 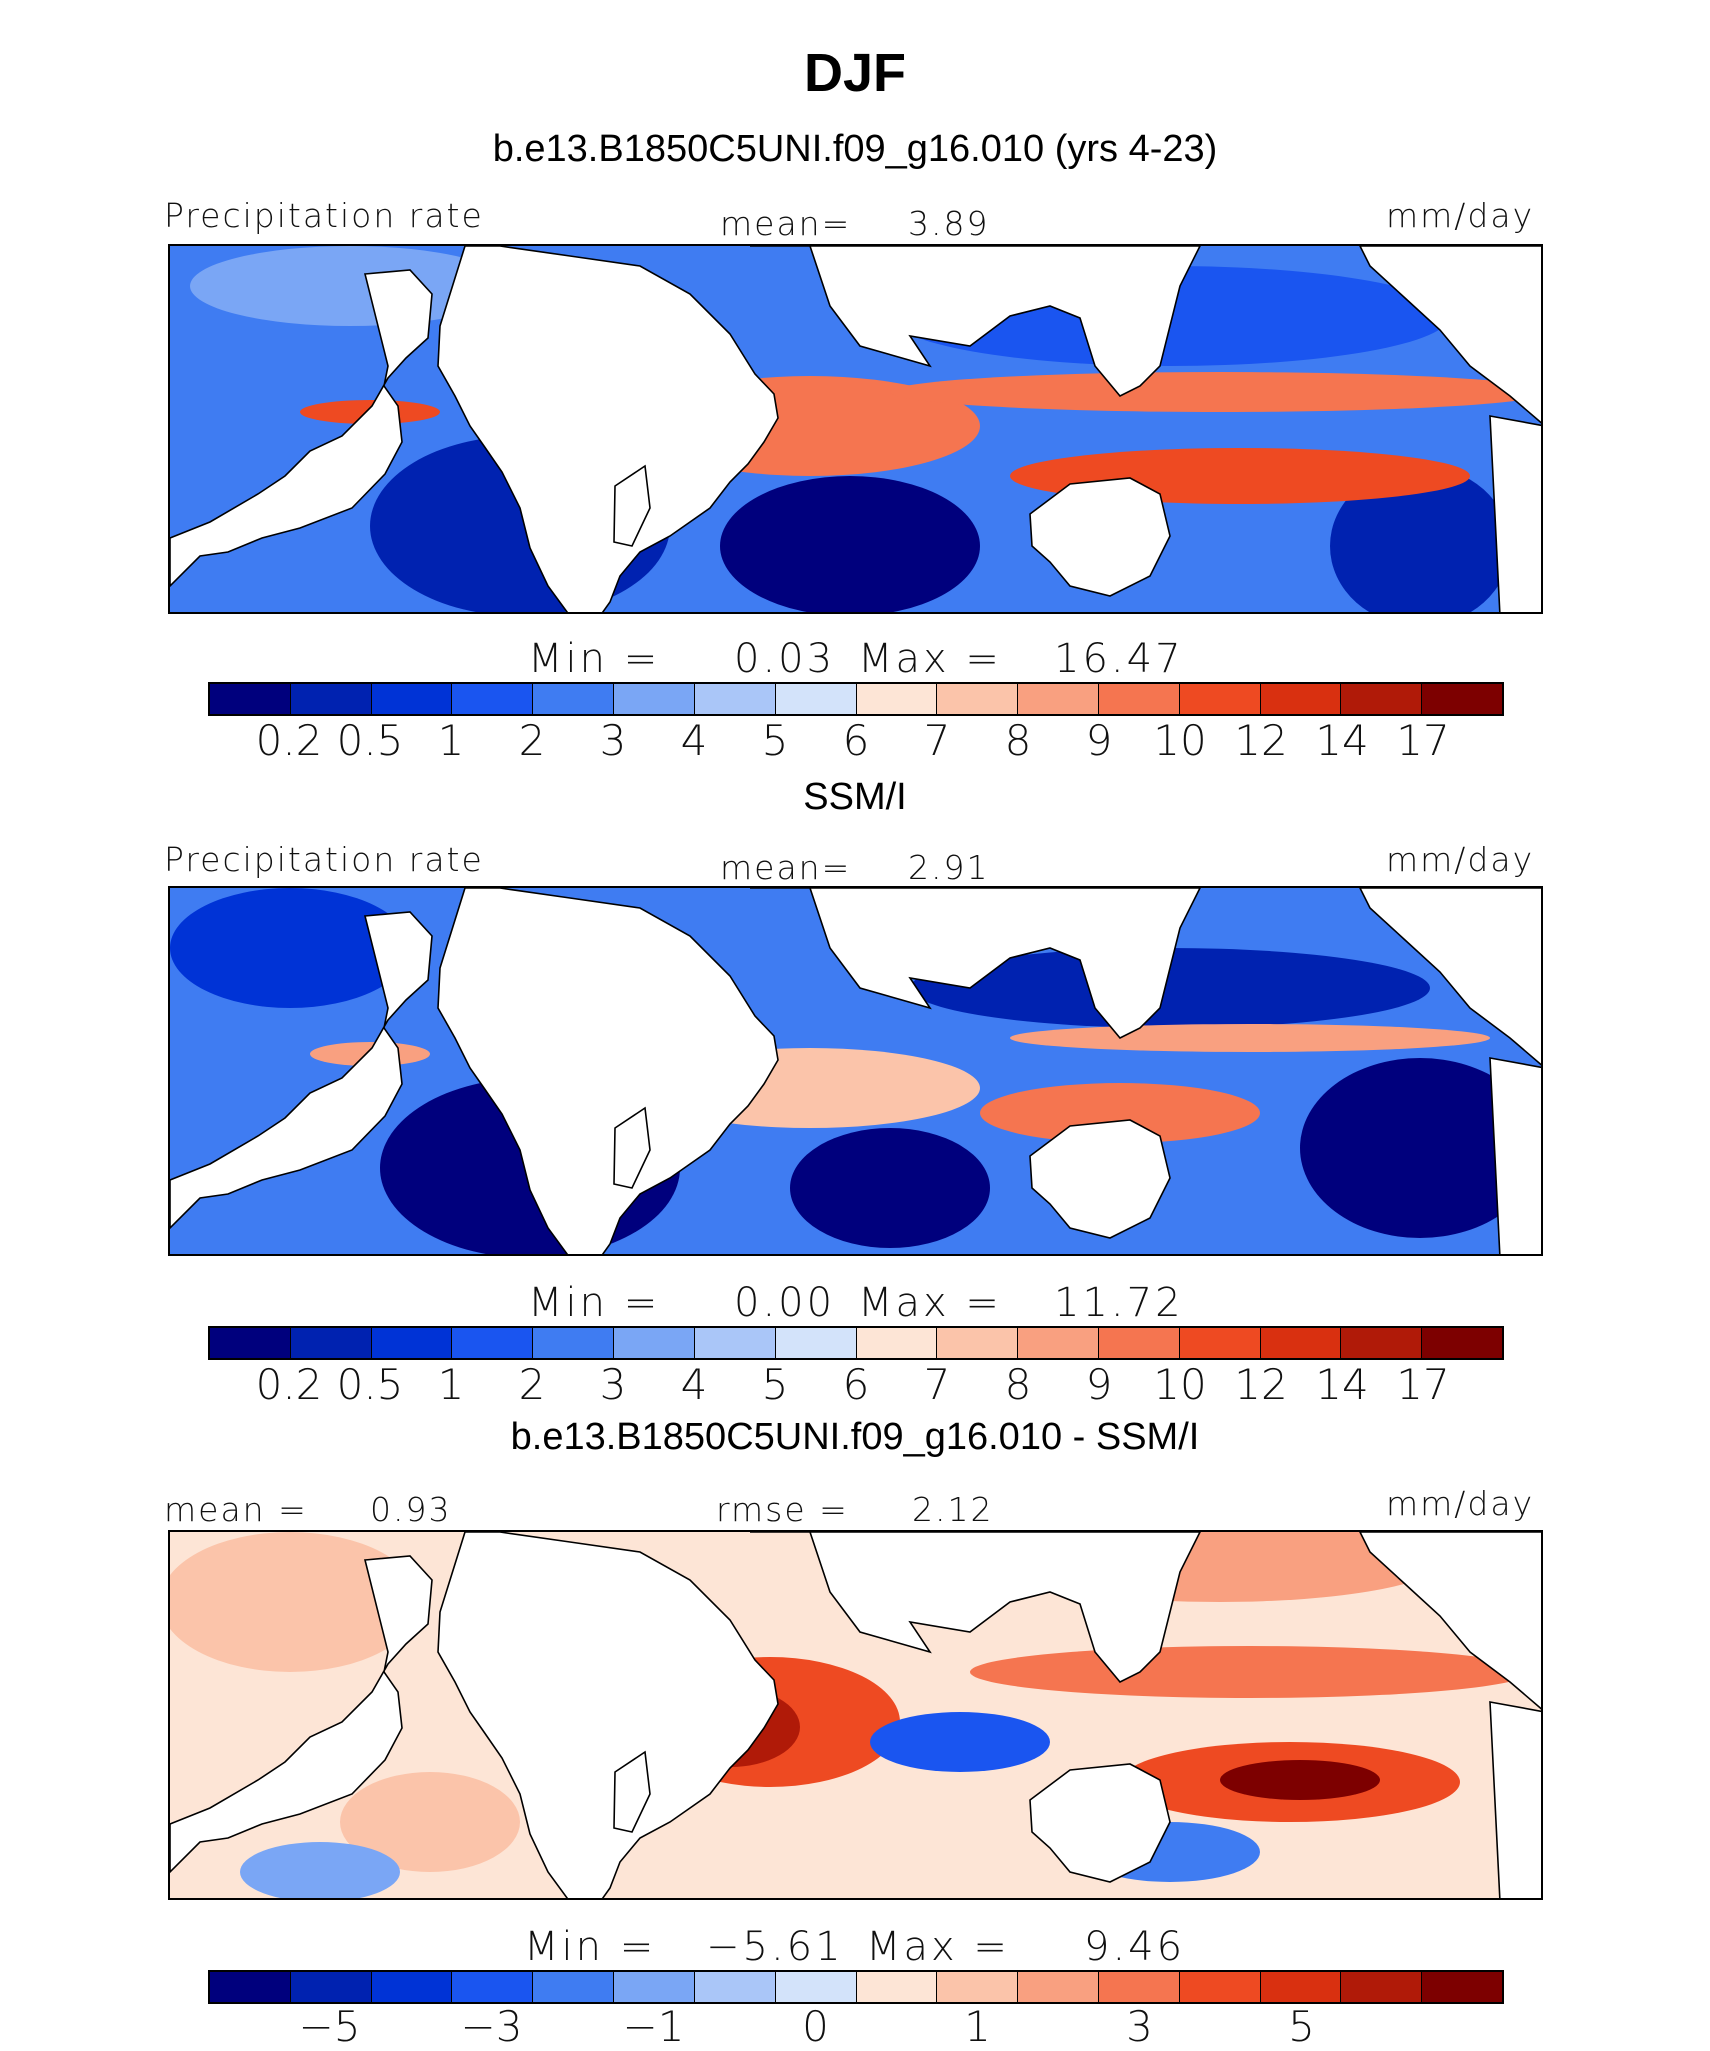 I want to click on panel2-mean-value: 2.91, so click(x=949, y=867).